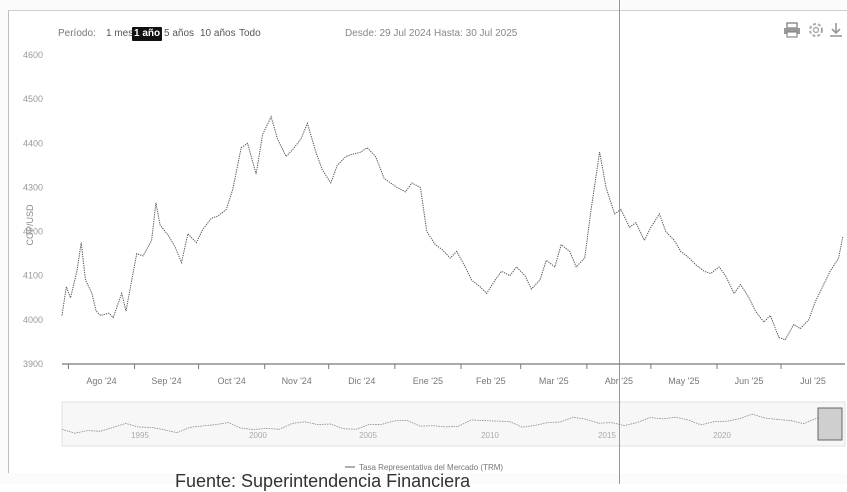 Image resolution: width=847 pixels, height=492 pixels. Describe the element at coordinates (250, 33) in the screenshot. I see `range-button-todo: Todo` at that location.